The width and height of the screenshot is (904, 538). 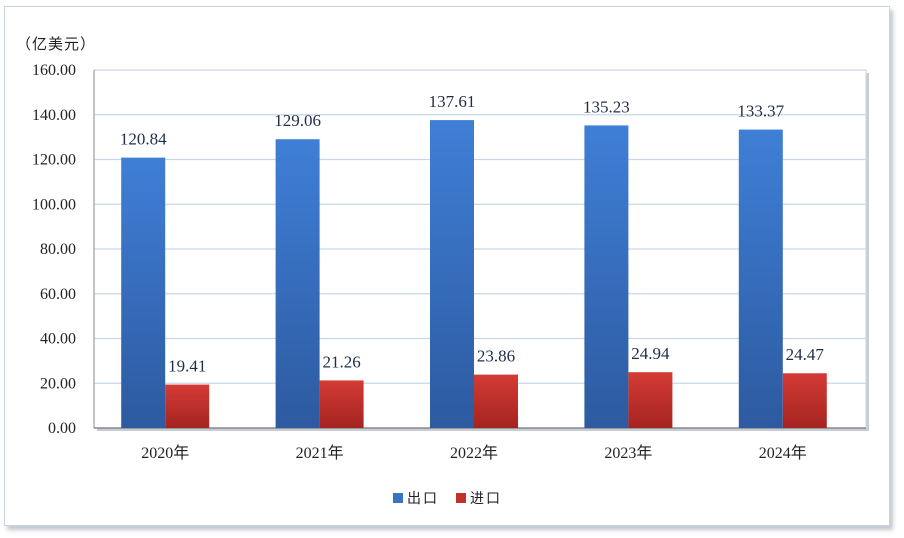 What do you see at coordinates (54, 70) in the screenshot?
I see `y-tick-label: 160.00` at bounding box center [54, 70].